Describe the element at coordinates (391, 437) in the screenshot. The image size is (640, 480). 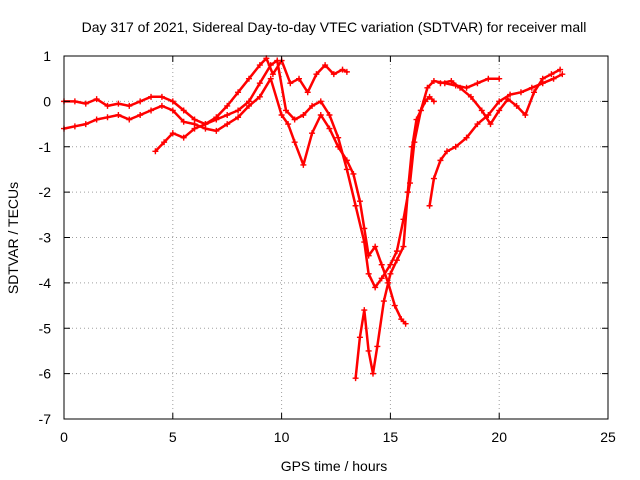
I see `x-tick-label: 15` at that location.